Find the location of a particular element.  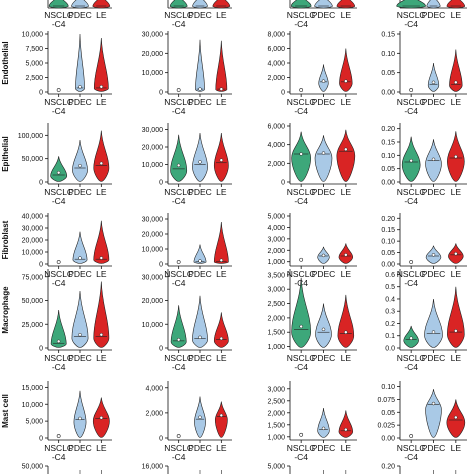

y-tick-label: 20,000 is located at coordinates (153, 54).